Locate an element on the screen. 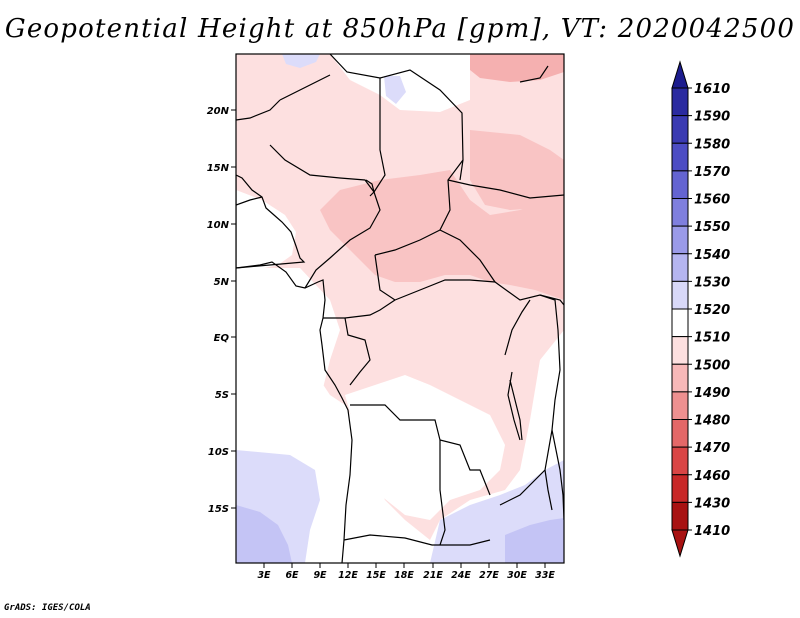 The image size is (800, 618). colorbar-label: 1590 is located at coordinates (712, 117).